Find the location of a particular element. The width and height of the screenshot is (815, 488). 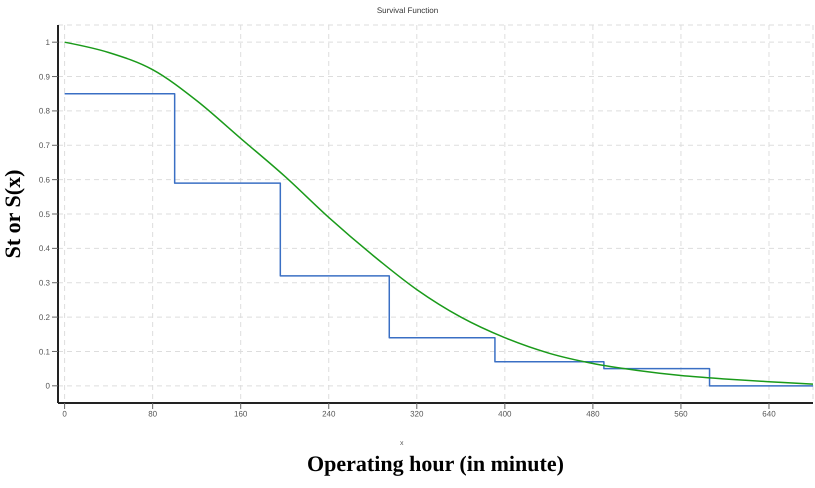

y-tick-label: 0.3 is located at coordinates (44, 283).